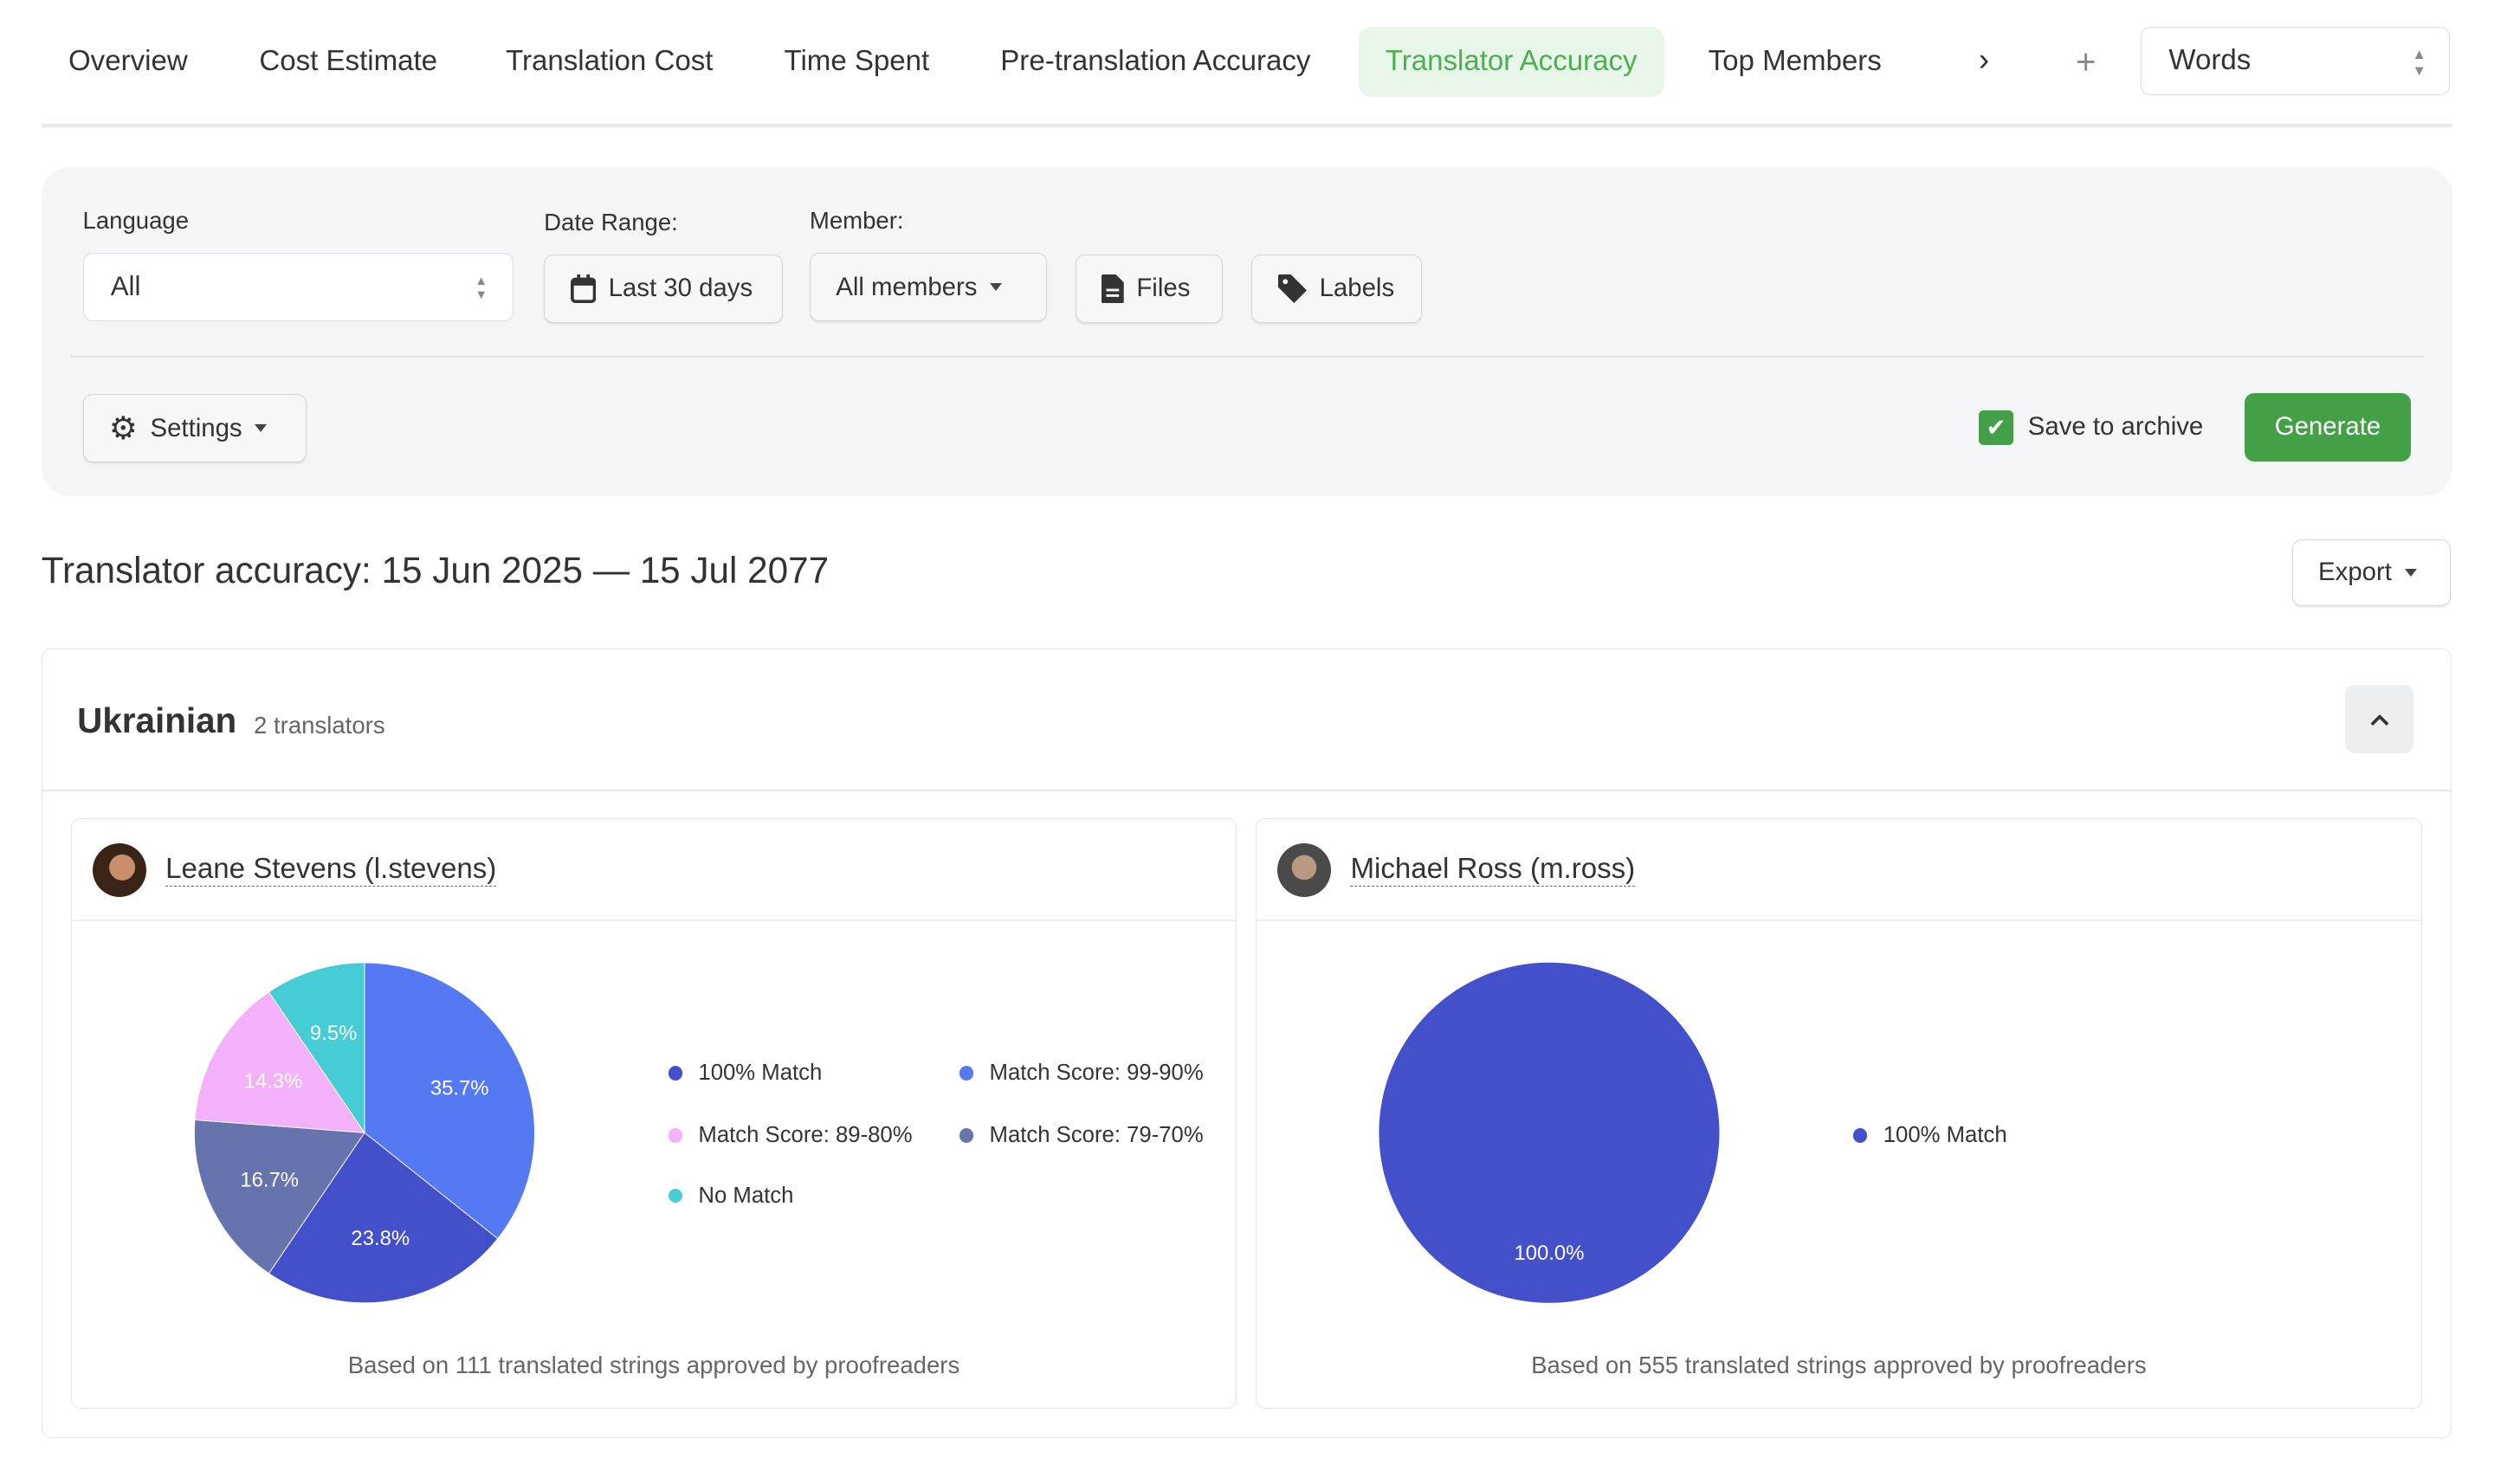  Describe the element at coordinates (380, 1238) in the screenshot. I see `slice-label: 23.8%` at that location.